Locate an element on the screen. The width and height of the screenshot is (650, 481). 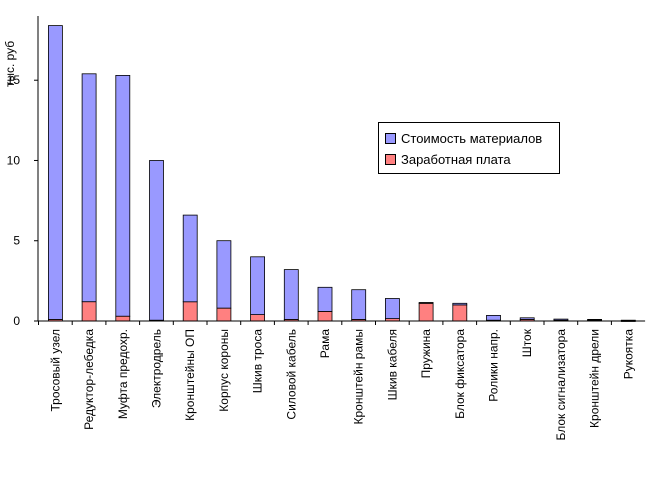
x-tick-label: Электродрель is located at coordinates (157, 368).